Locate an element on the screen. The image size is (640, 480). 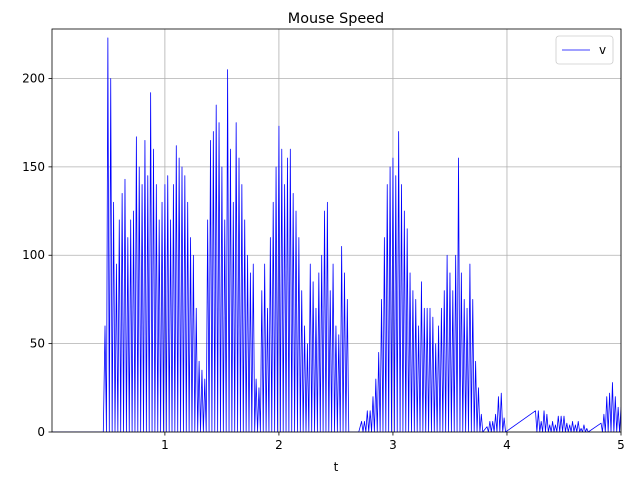
legend: v is located at coordinates (584, 50).